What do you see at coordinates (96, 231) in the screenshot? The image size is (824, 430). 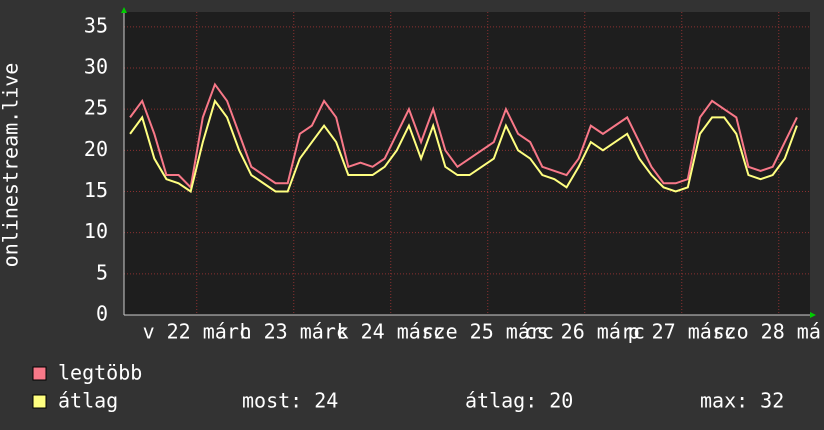 I see `y-tick-label: 10` at bounding box center [96, 231].